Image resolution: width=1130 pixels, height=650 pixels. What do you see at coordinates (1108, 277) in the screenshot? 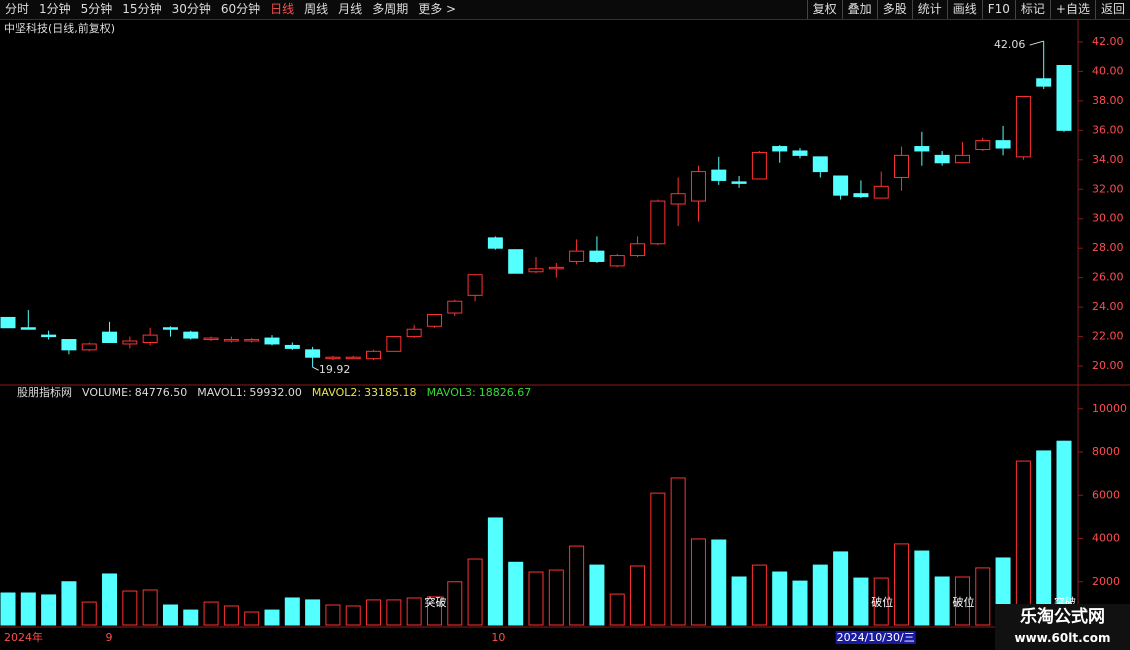
I see `y-tick-label: 26.00` at bounding box center [1108, 277].